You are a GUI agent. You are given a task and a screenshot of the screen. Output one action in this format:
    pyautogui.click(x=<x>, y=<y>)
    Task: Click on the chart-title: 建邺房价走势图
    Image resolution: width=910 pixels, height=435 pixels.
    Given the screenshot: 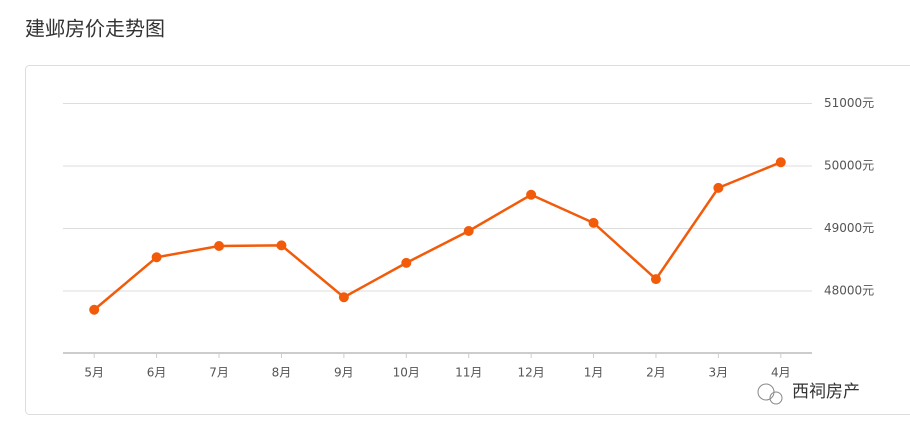 What is the action you would take?
    pyautogui.click(x=95, y=29)
    